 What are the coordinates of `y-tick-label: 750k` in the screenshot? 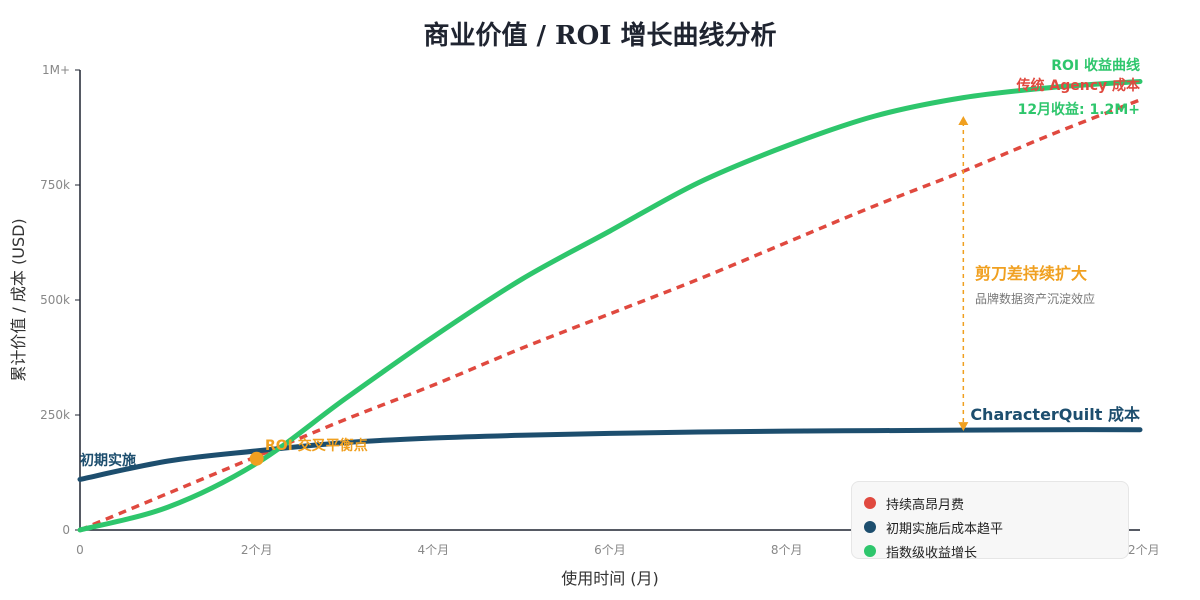 It's located at (55, 185).